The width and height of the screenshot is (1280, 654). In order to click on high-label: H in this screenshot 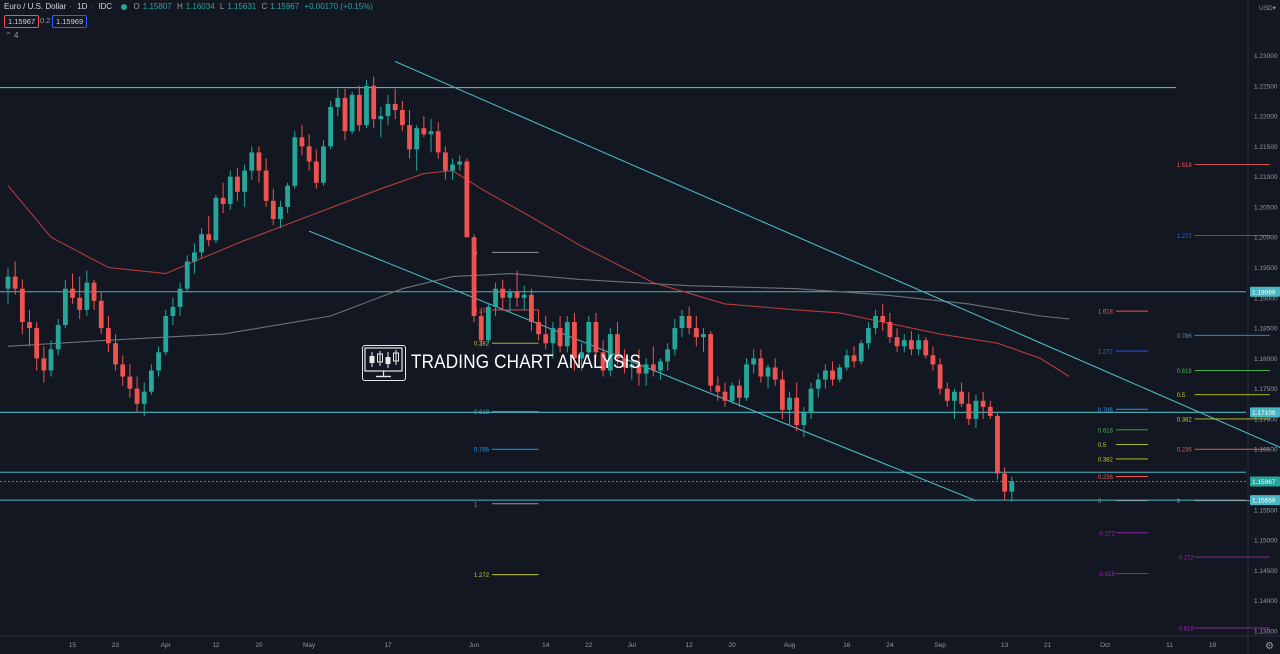, I will do `click(179, 6)`.